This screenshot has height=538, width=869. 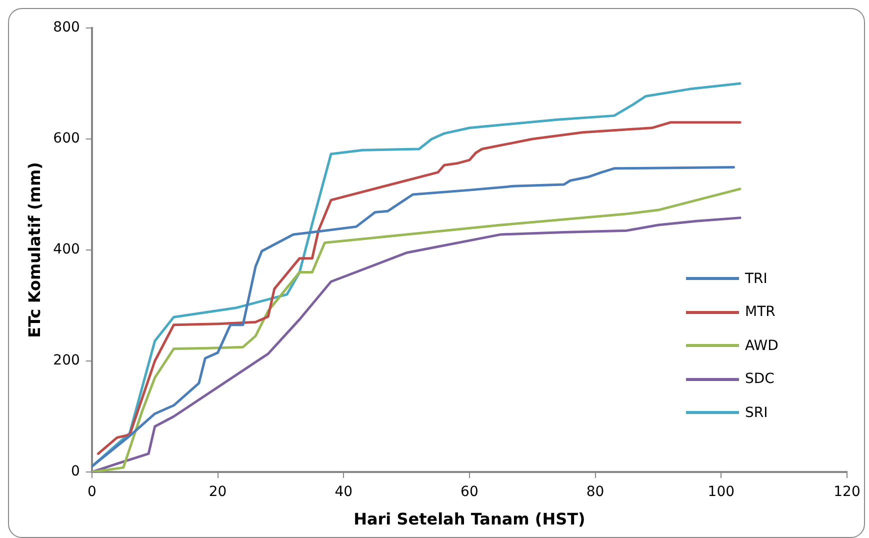 What do you see at coordinates (66, 28) in the screenshot?
I see `y-tick-label: 800` at bounding box center [66, 28].